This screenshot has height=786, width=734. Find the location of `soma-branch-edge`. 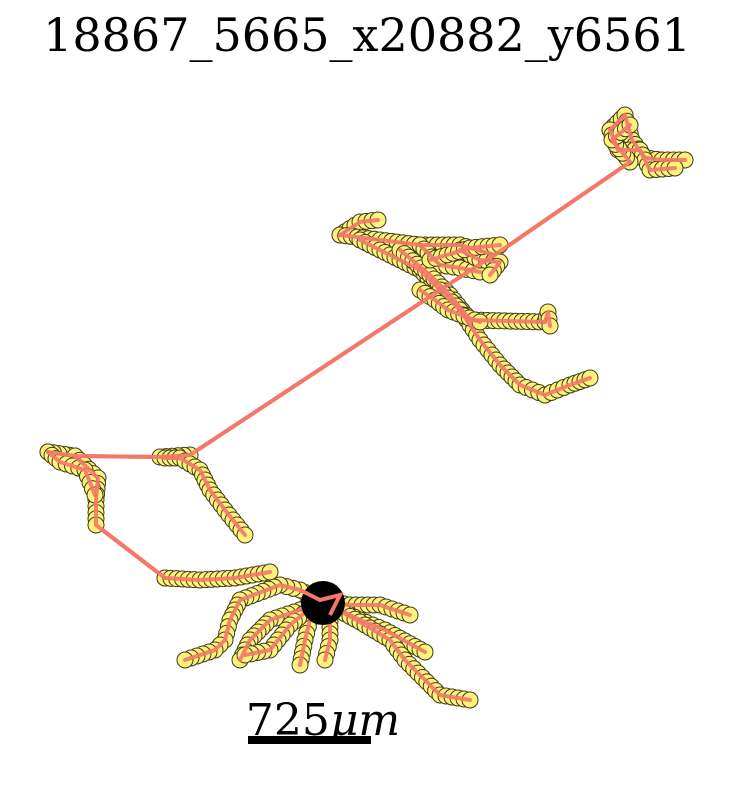

soma-branch-edge is located at coordinates (321, 602).